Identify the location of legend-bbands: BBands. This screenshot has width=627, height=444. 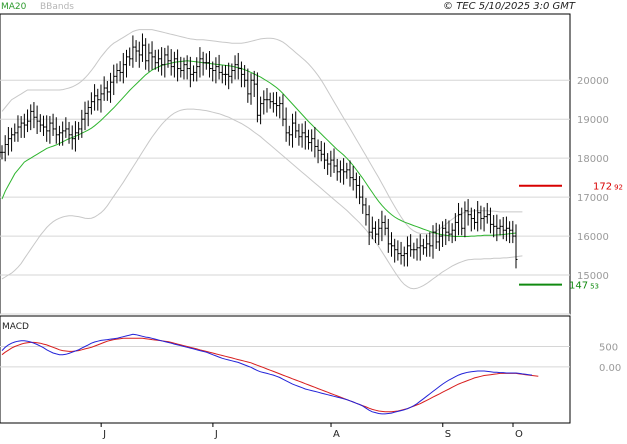
(57, 7).